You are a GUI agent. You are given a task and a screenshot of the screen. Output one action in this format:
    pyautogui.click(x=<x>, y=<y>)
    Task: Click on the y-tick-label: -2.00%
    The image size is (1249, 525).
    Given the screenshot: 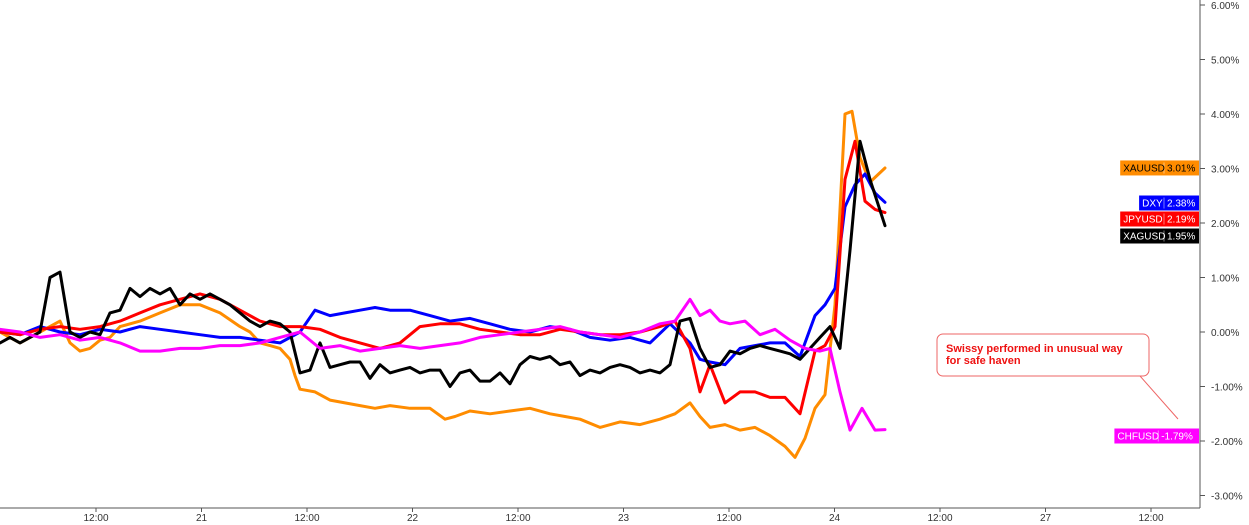 What is the action you would take?
    pyautogui.click(x=1227, y=442)
    